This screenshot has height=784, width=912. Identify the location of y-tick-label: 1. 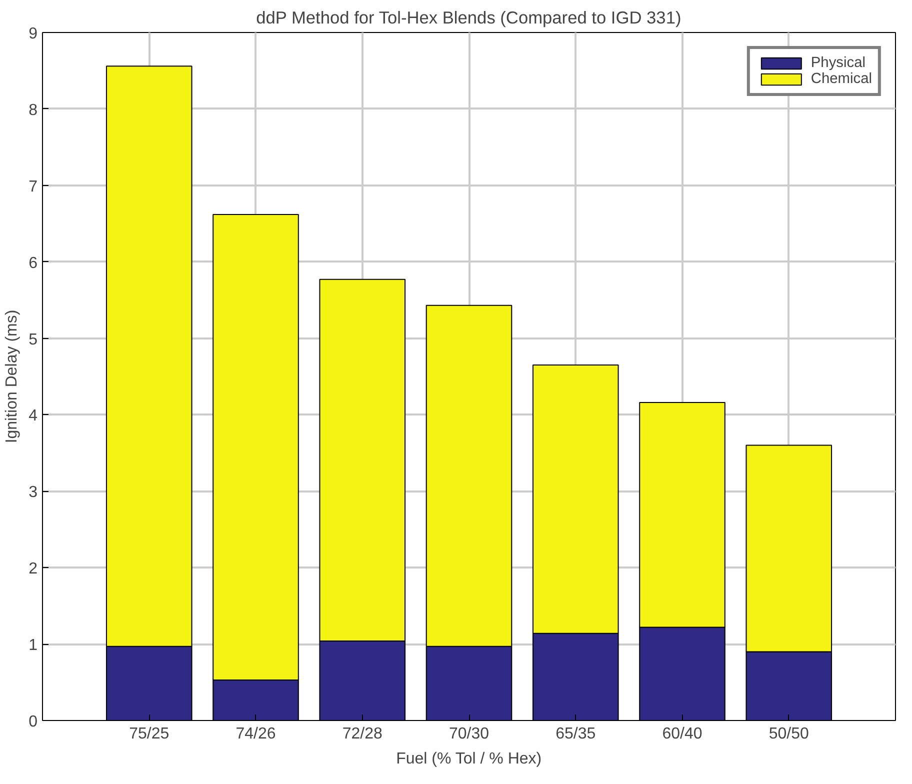
(33, 645).